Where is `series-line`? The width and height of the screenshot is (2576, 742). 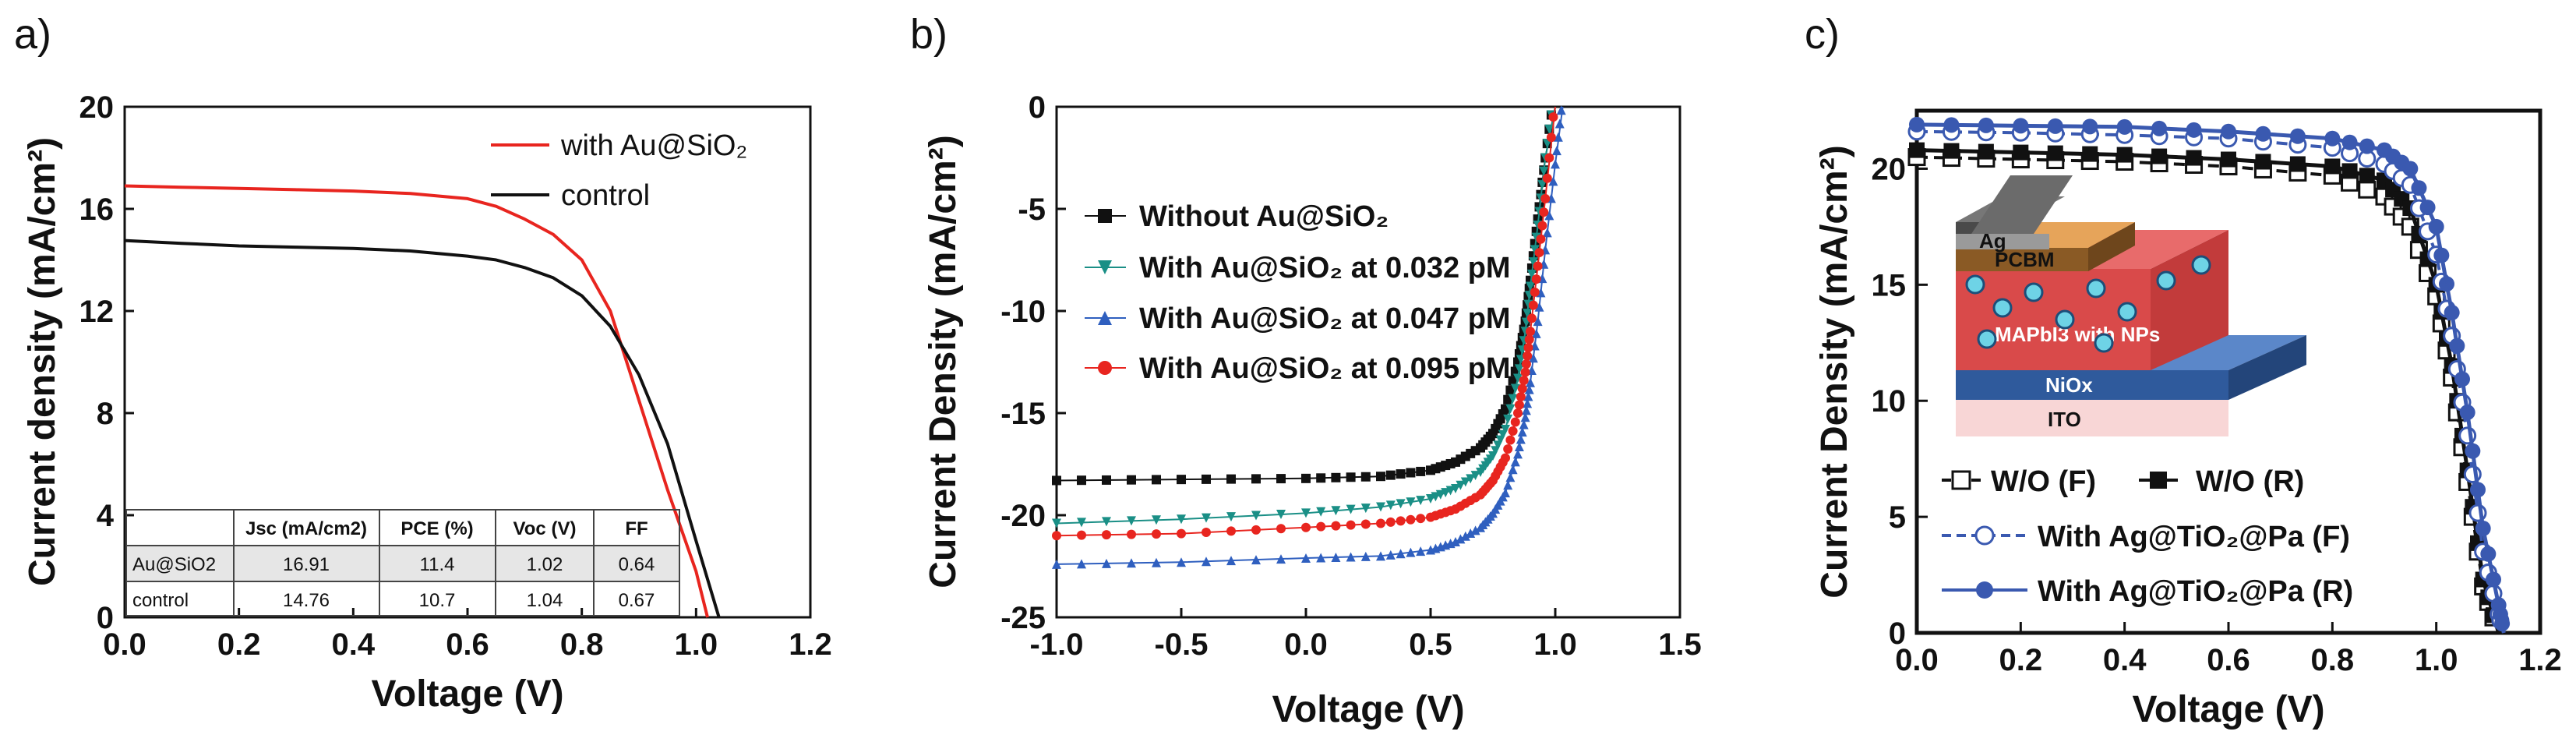
series-line is located at coordinates (1310, 335).